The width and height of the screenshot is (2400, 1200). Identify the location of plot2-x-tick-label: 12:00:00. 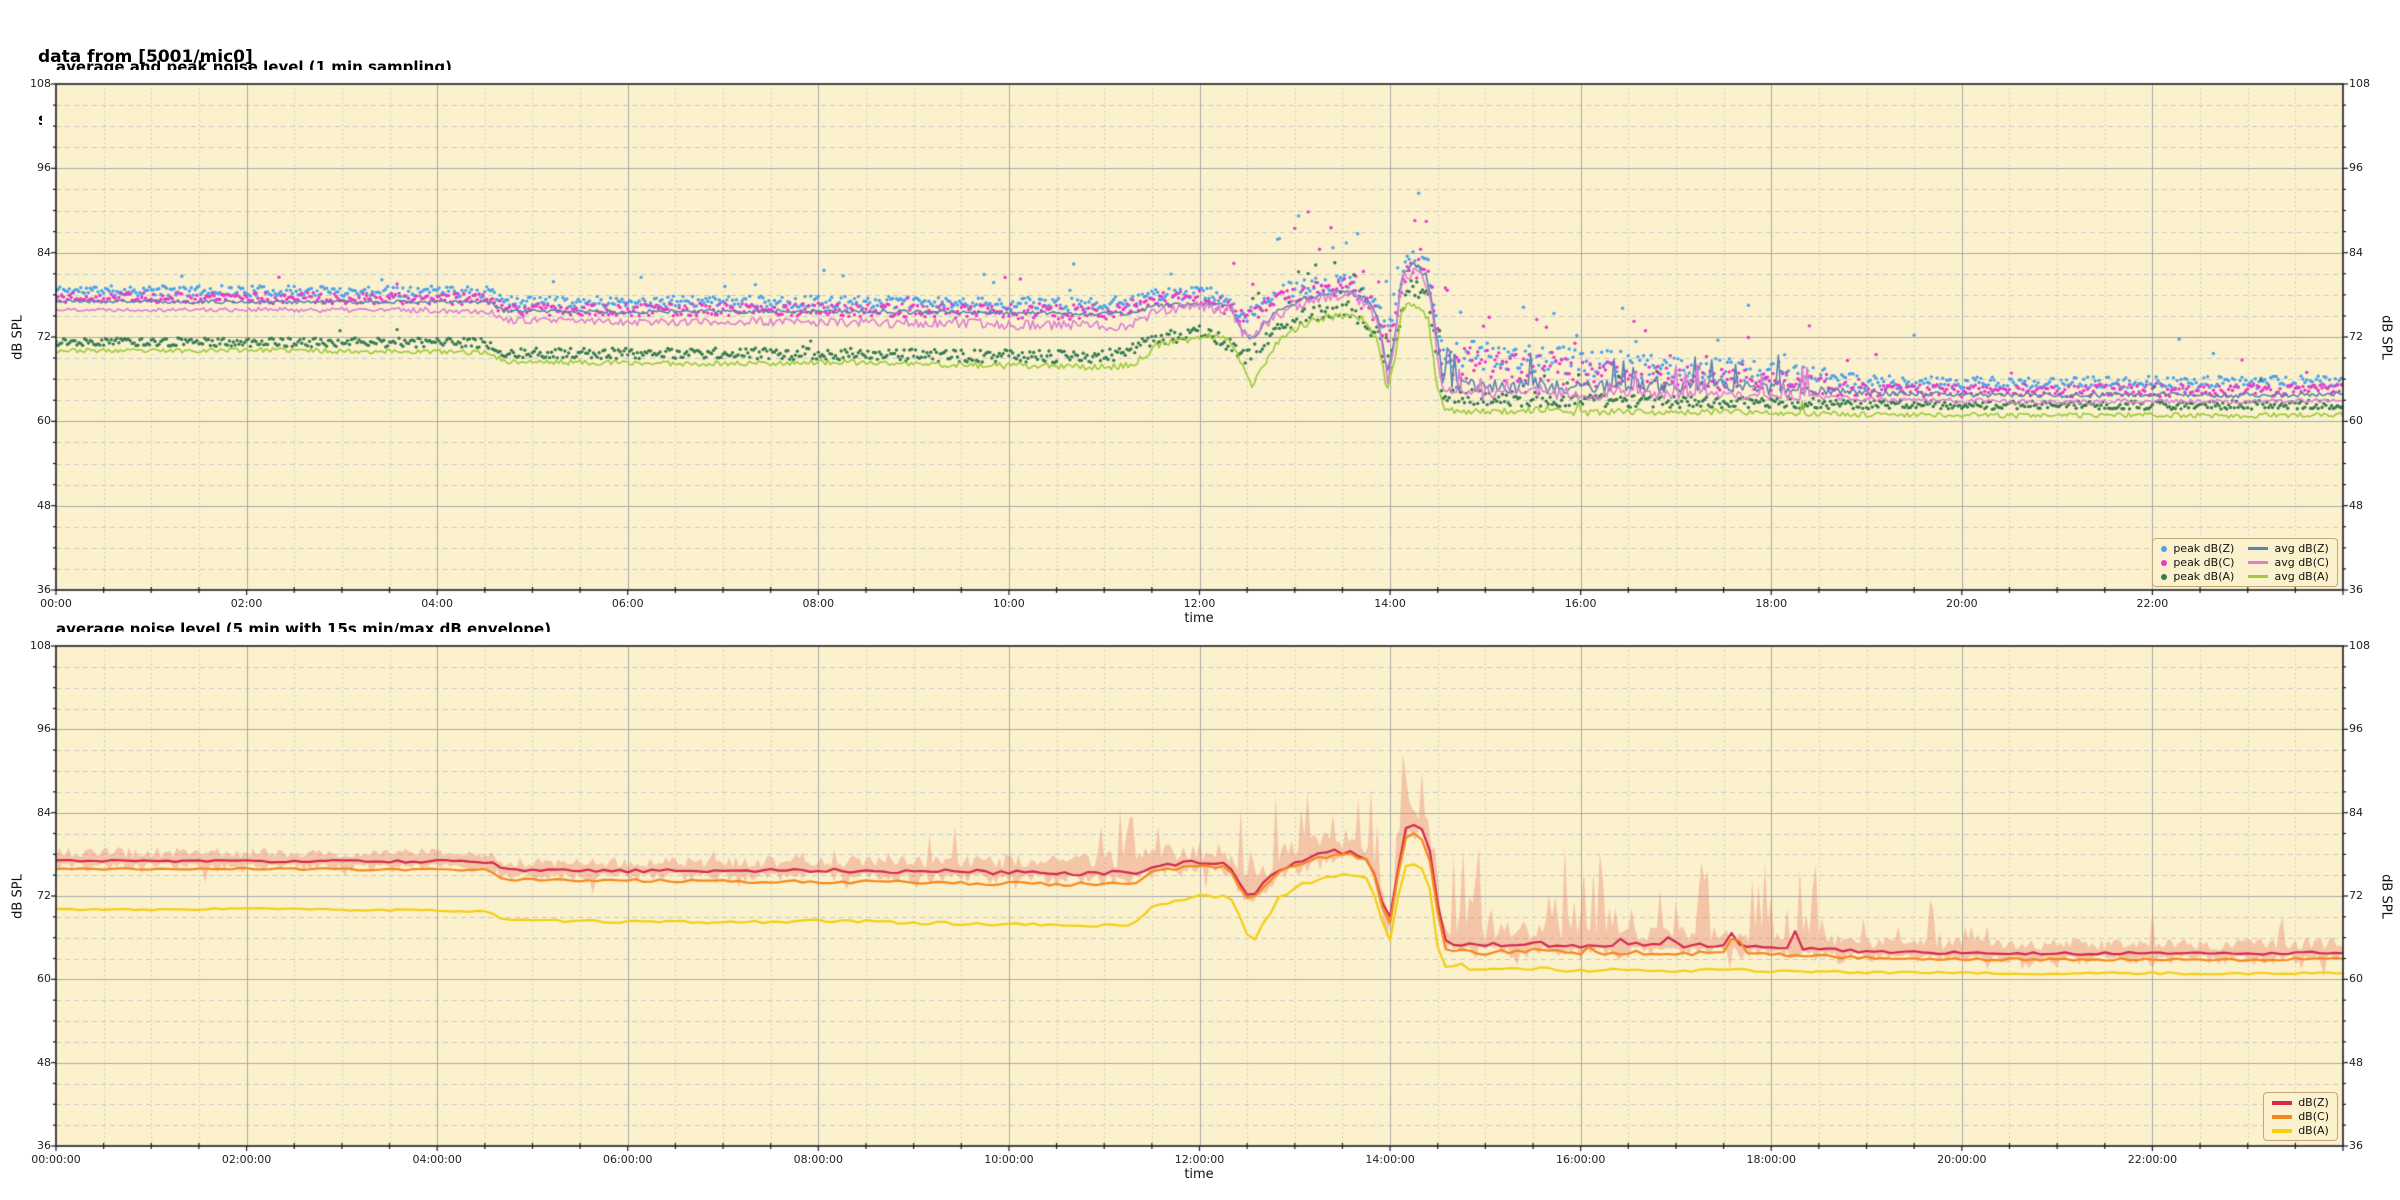
(1199, 1159).